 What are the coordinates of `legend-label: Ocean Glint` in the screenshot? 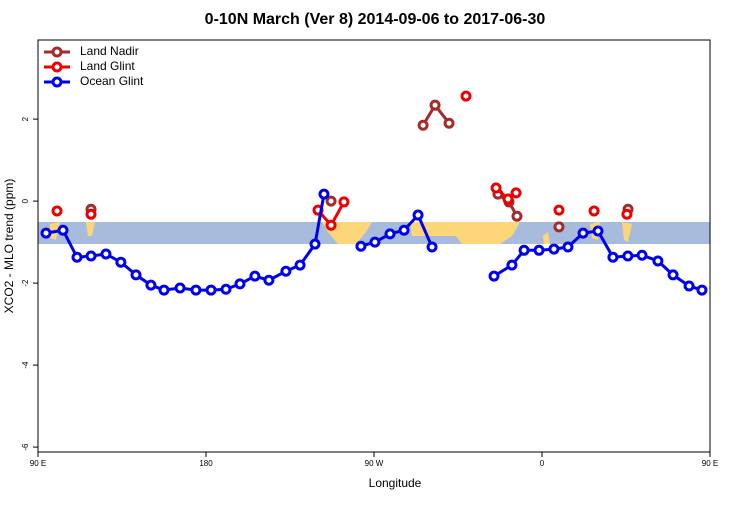 It's located at (112, 81).